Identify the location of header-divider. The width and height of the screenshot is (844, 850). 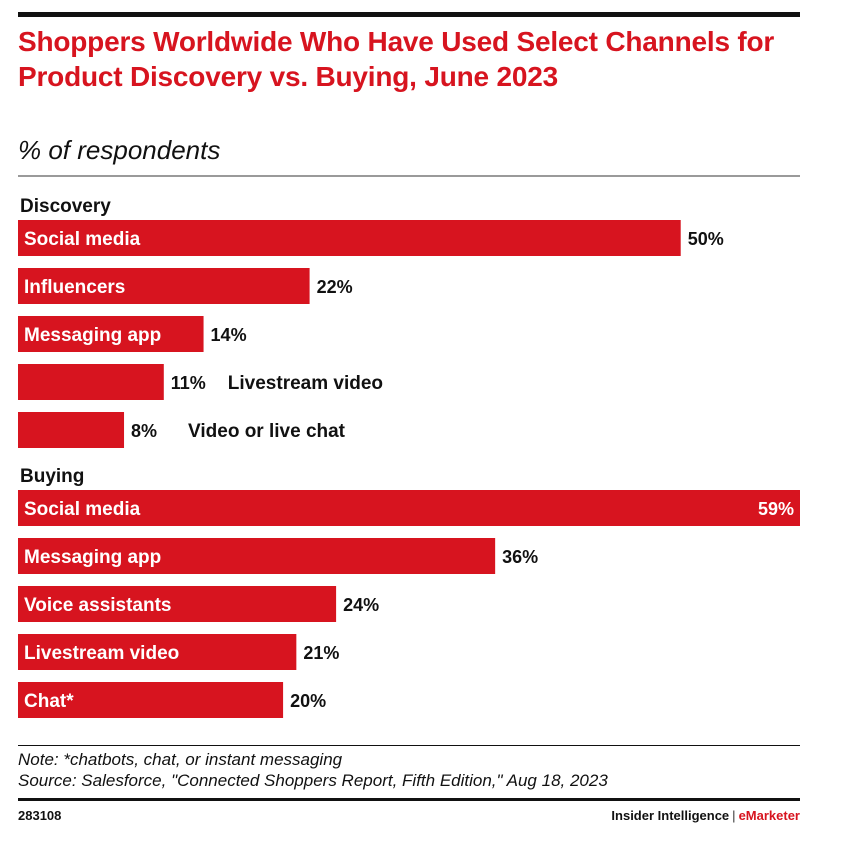
(409, 176).